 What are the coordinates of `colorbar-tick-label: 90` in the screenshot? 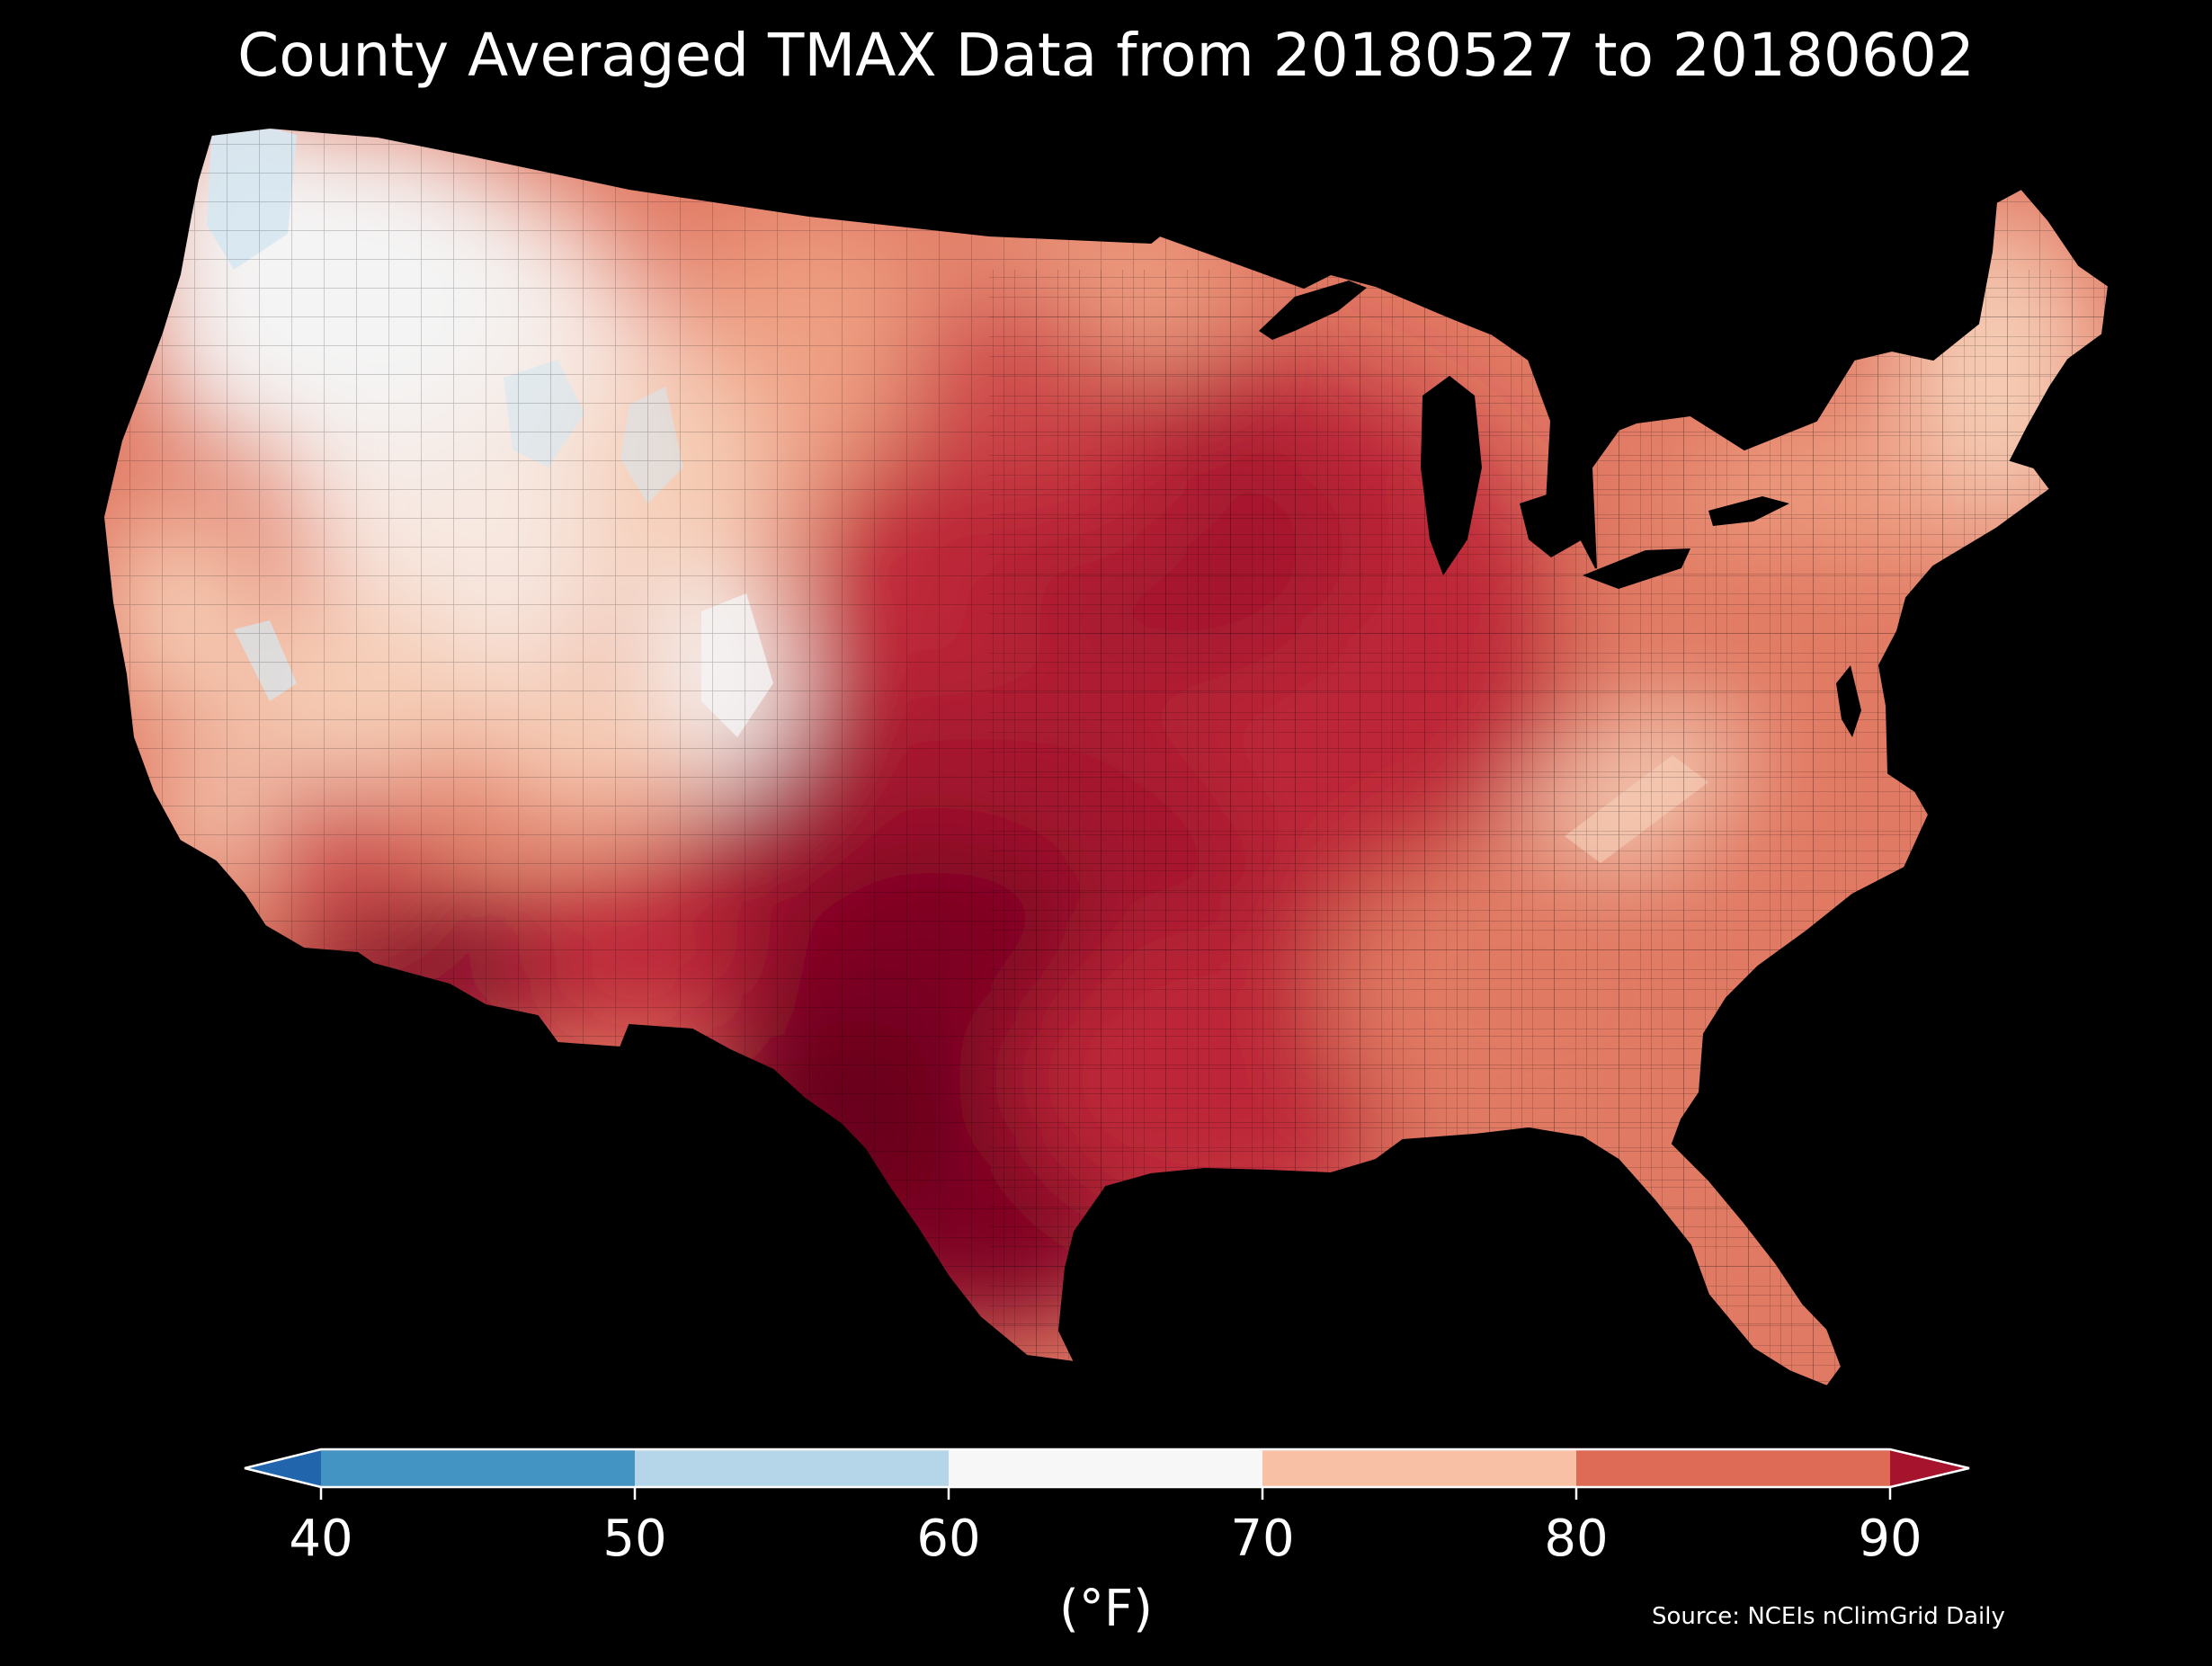 It's located at (1890, 1539).